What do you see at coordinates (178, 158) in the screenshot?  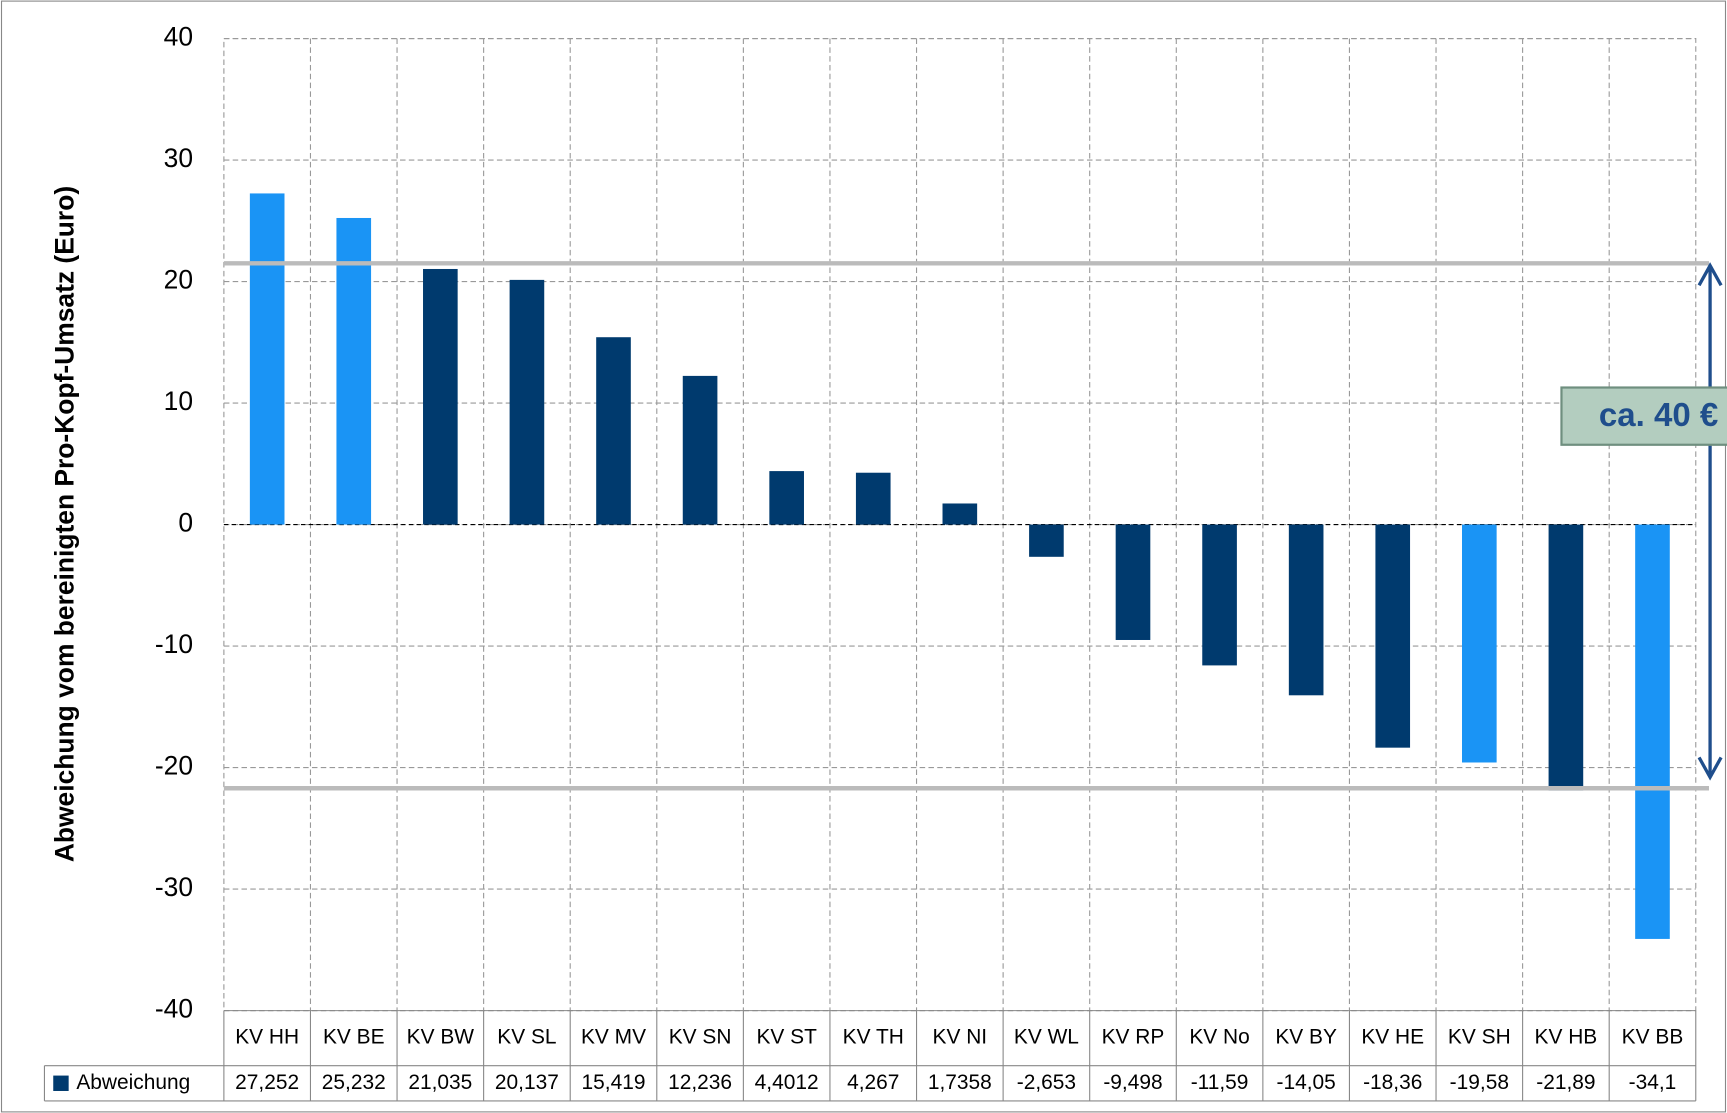 I see `y-tick-label: 30` at bounding box center [178, 158].